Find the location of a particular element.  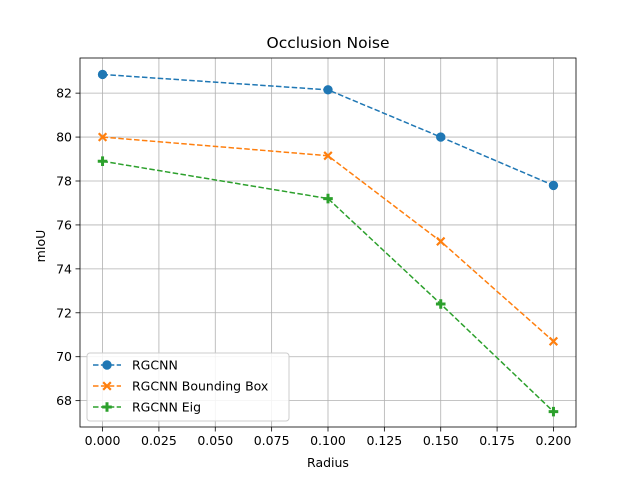

y-tick-label: 78 is located at coordinates (64, 181).